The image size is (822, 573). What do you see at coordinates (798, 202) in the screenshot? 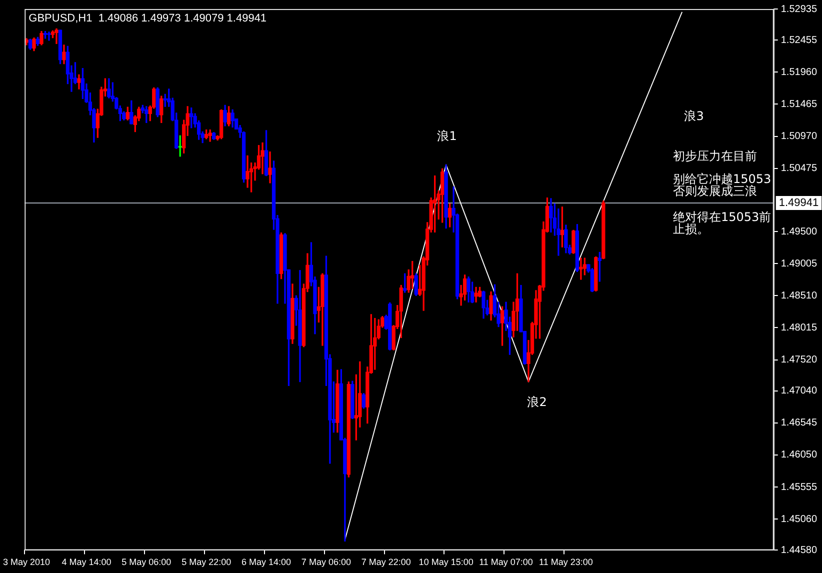
I see `ref-line-label: 1.49941` at bounding box center [798, 202].